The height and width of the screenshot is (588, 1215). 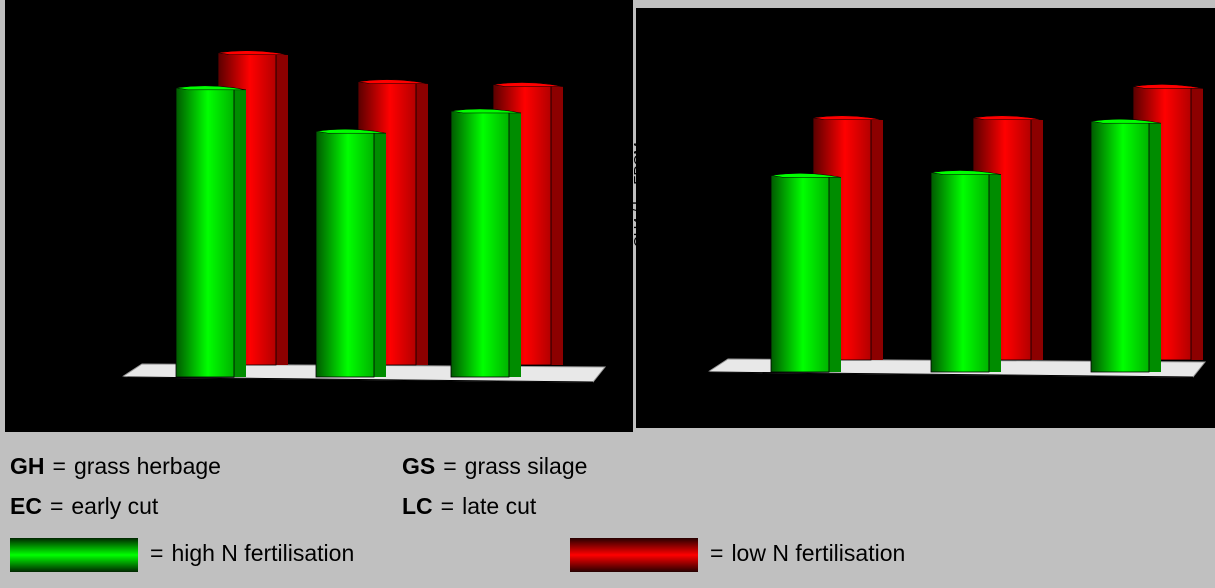 I want to click on y-tick-label: 20.0, so click(x=99, y=87).